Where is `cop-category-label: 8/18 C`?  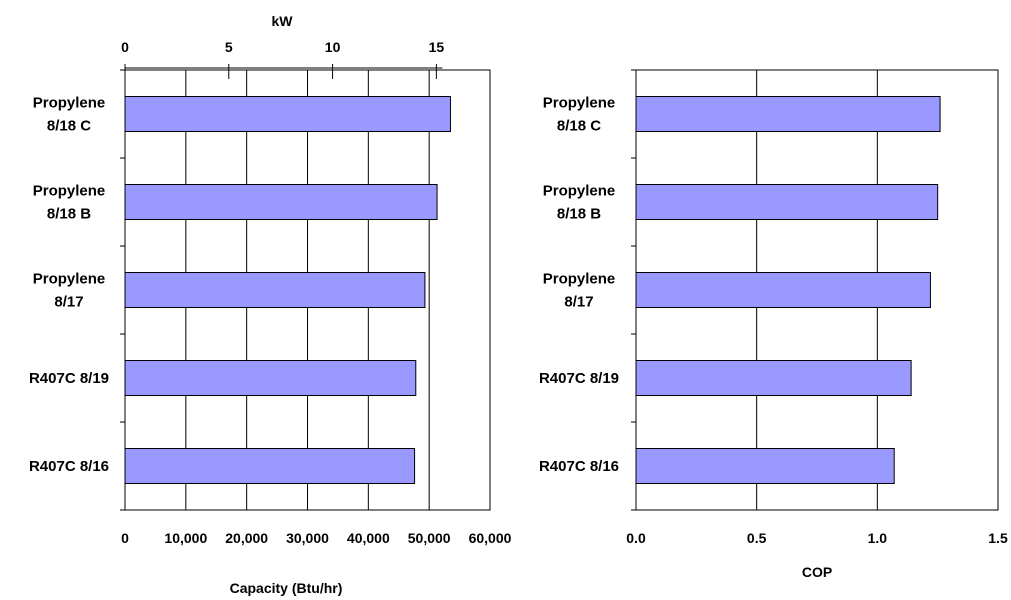
cop-category-label: 8/18 C is located at coordinates (579, 126).